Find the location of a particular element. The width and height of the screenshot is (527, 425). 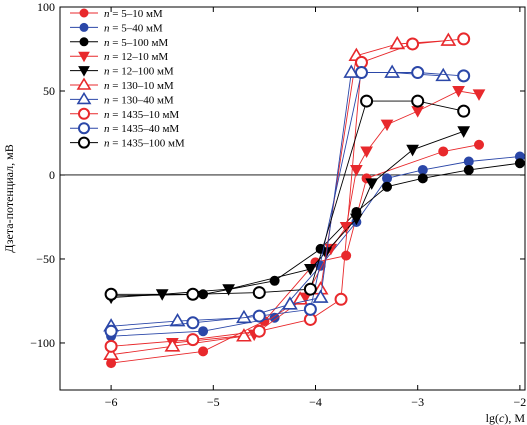

y-tick-label: 100 is located at coordinates (46, 7).